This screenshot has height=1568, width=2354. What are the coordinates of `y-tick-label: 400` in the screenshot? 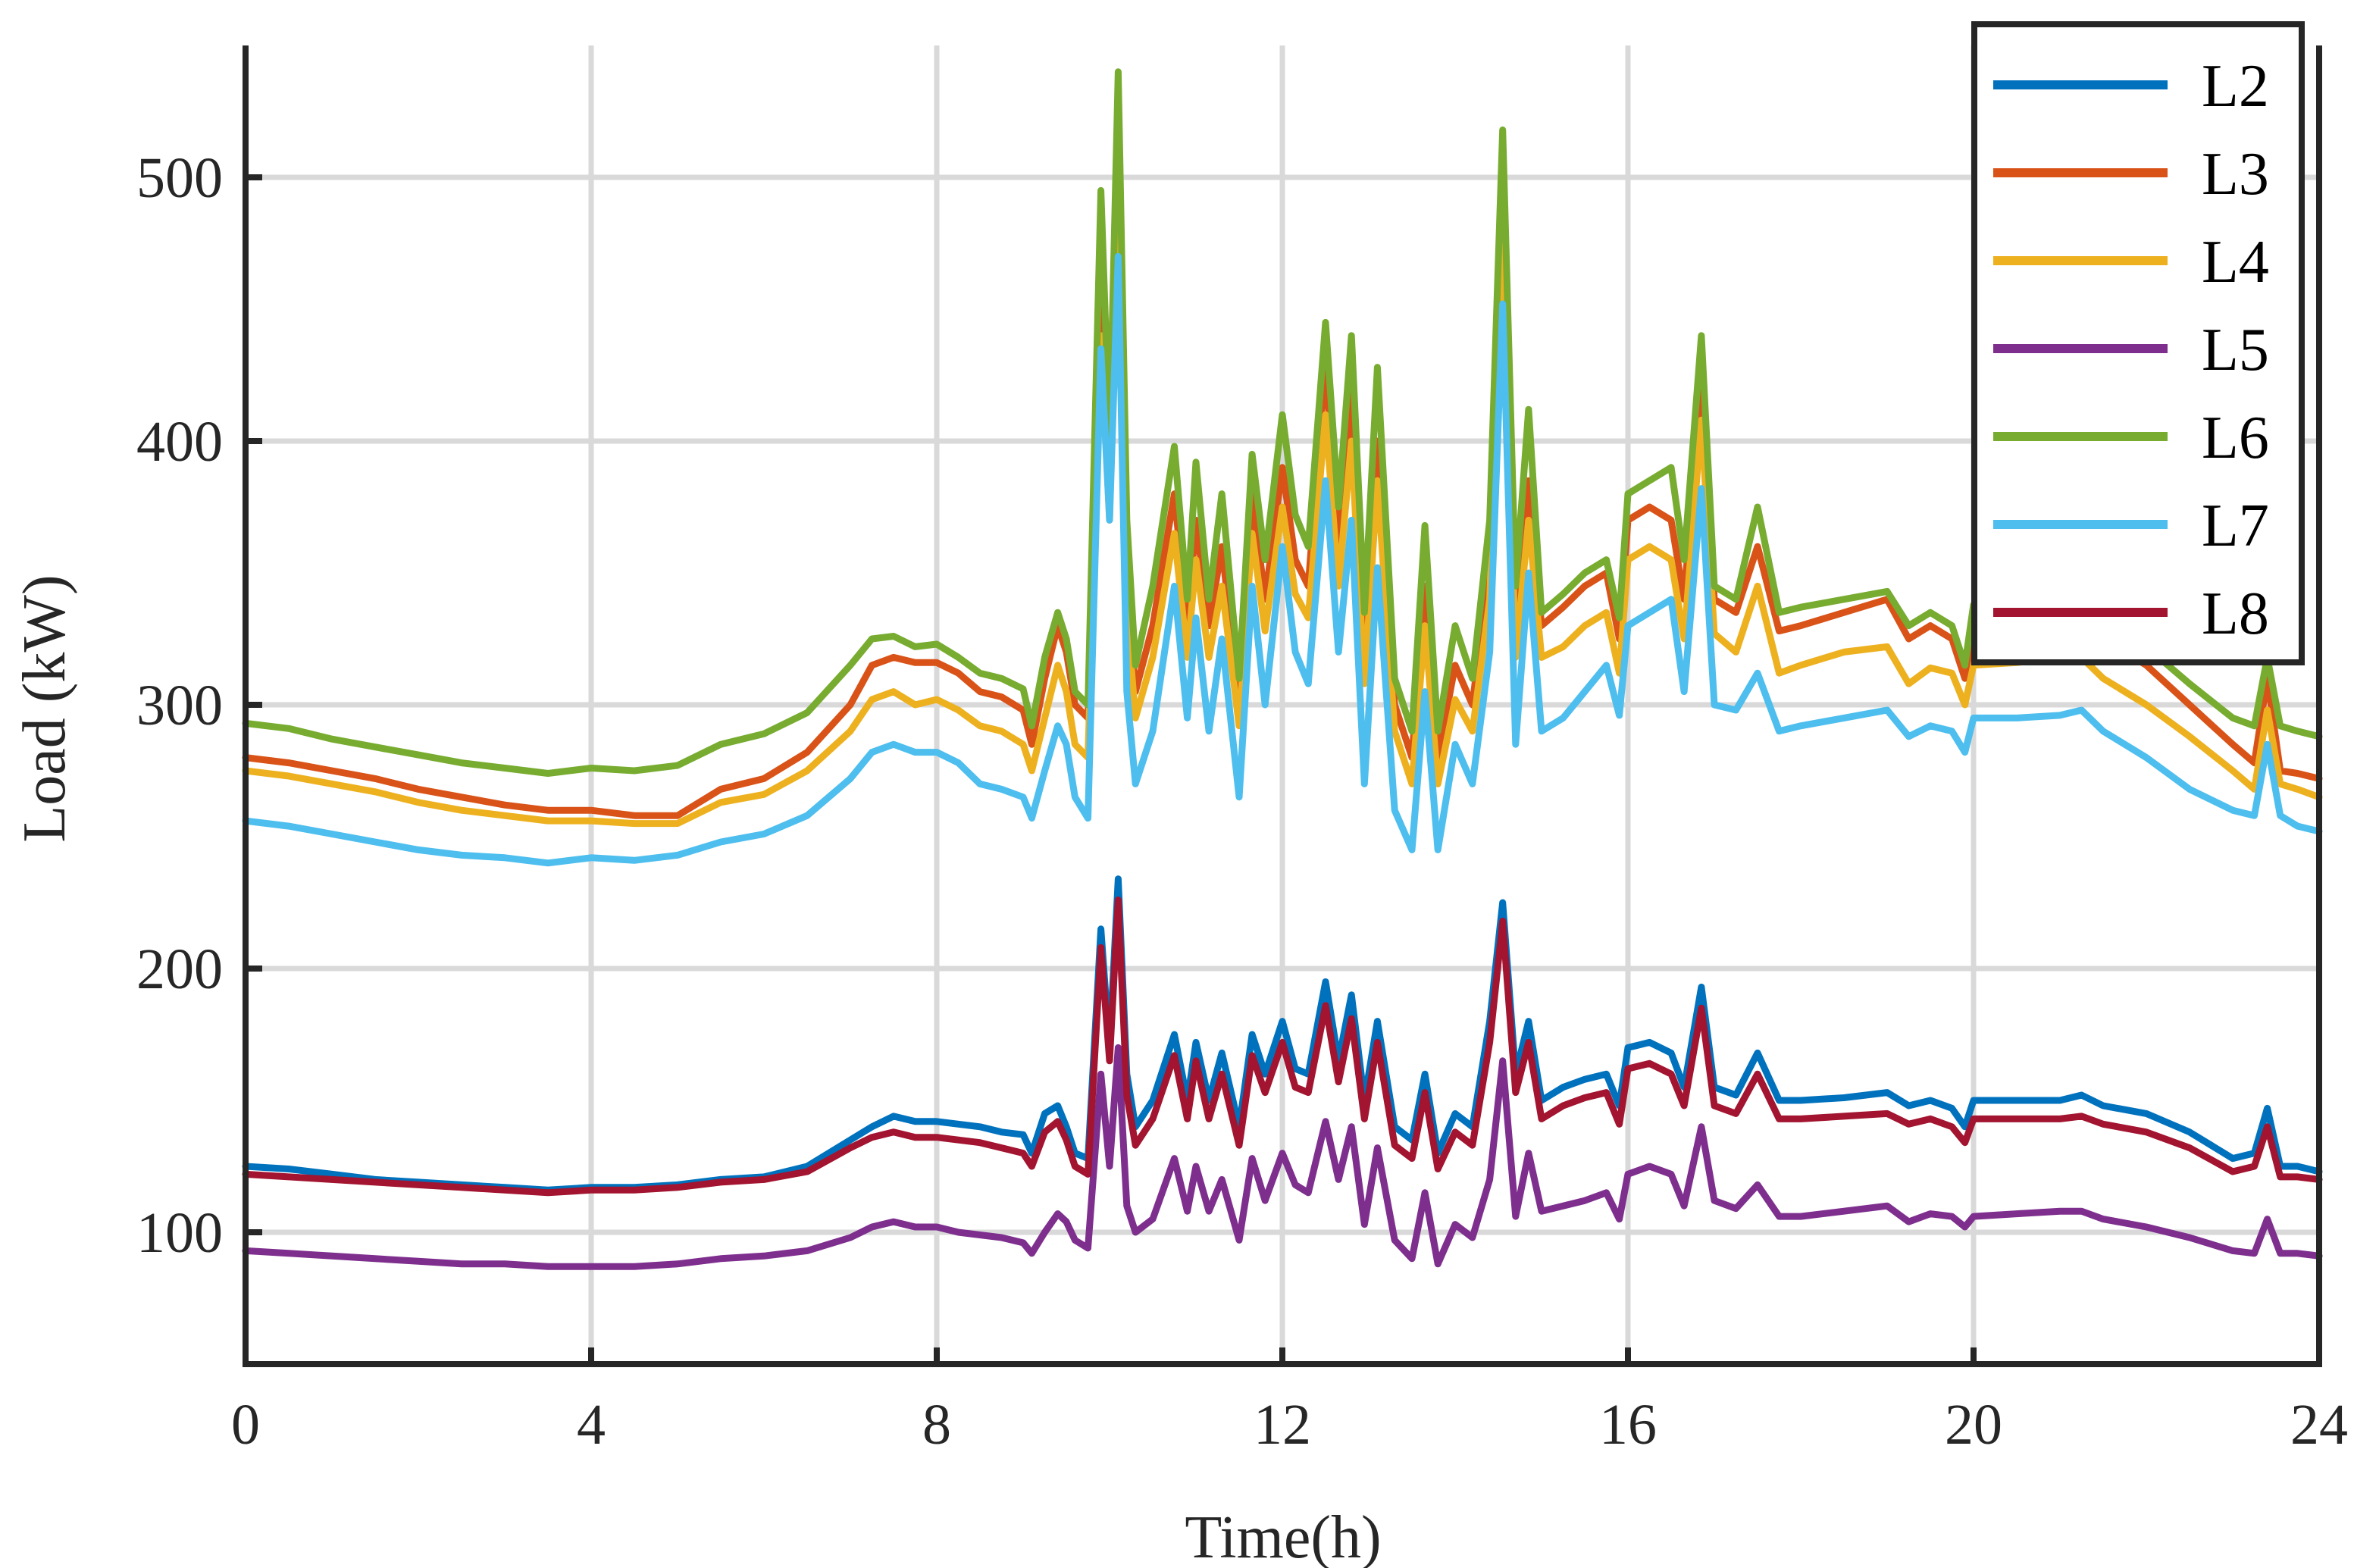 It's located at (180, 442).